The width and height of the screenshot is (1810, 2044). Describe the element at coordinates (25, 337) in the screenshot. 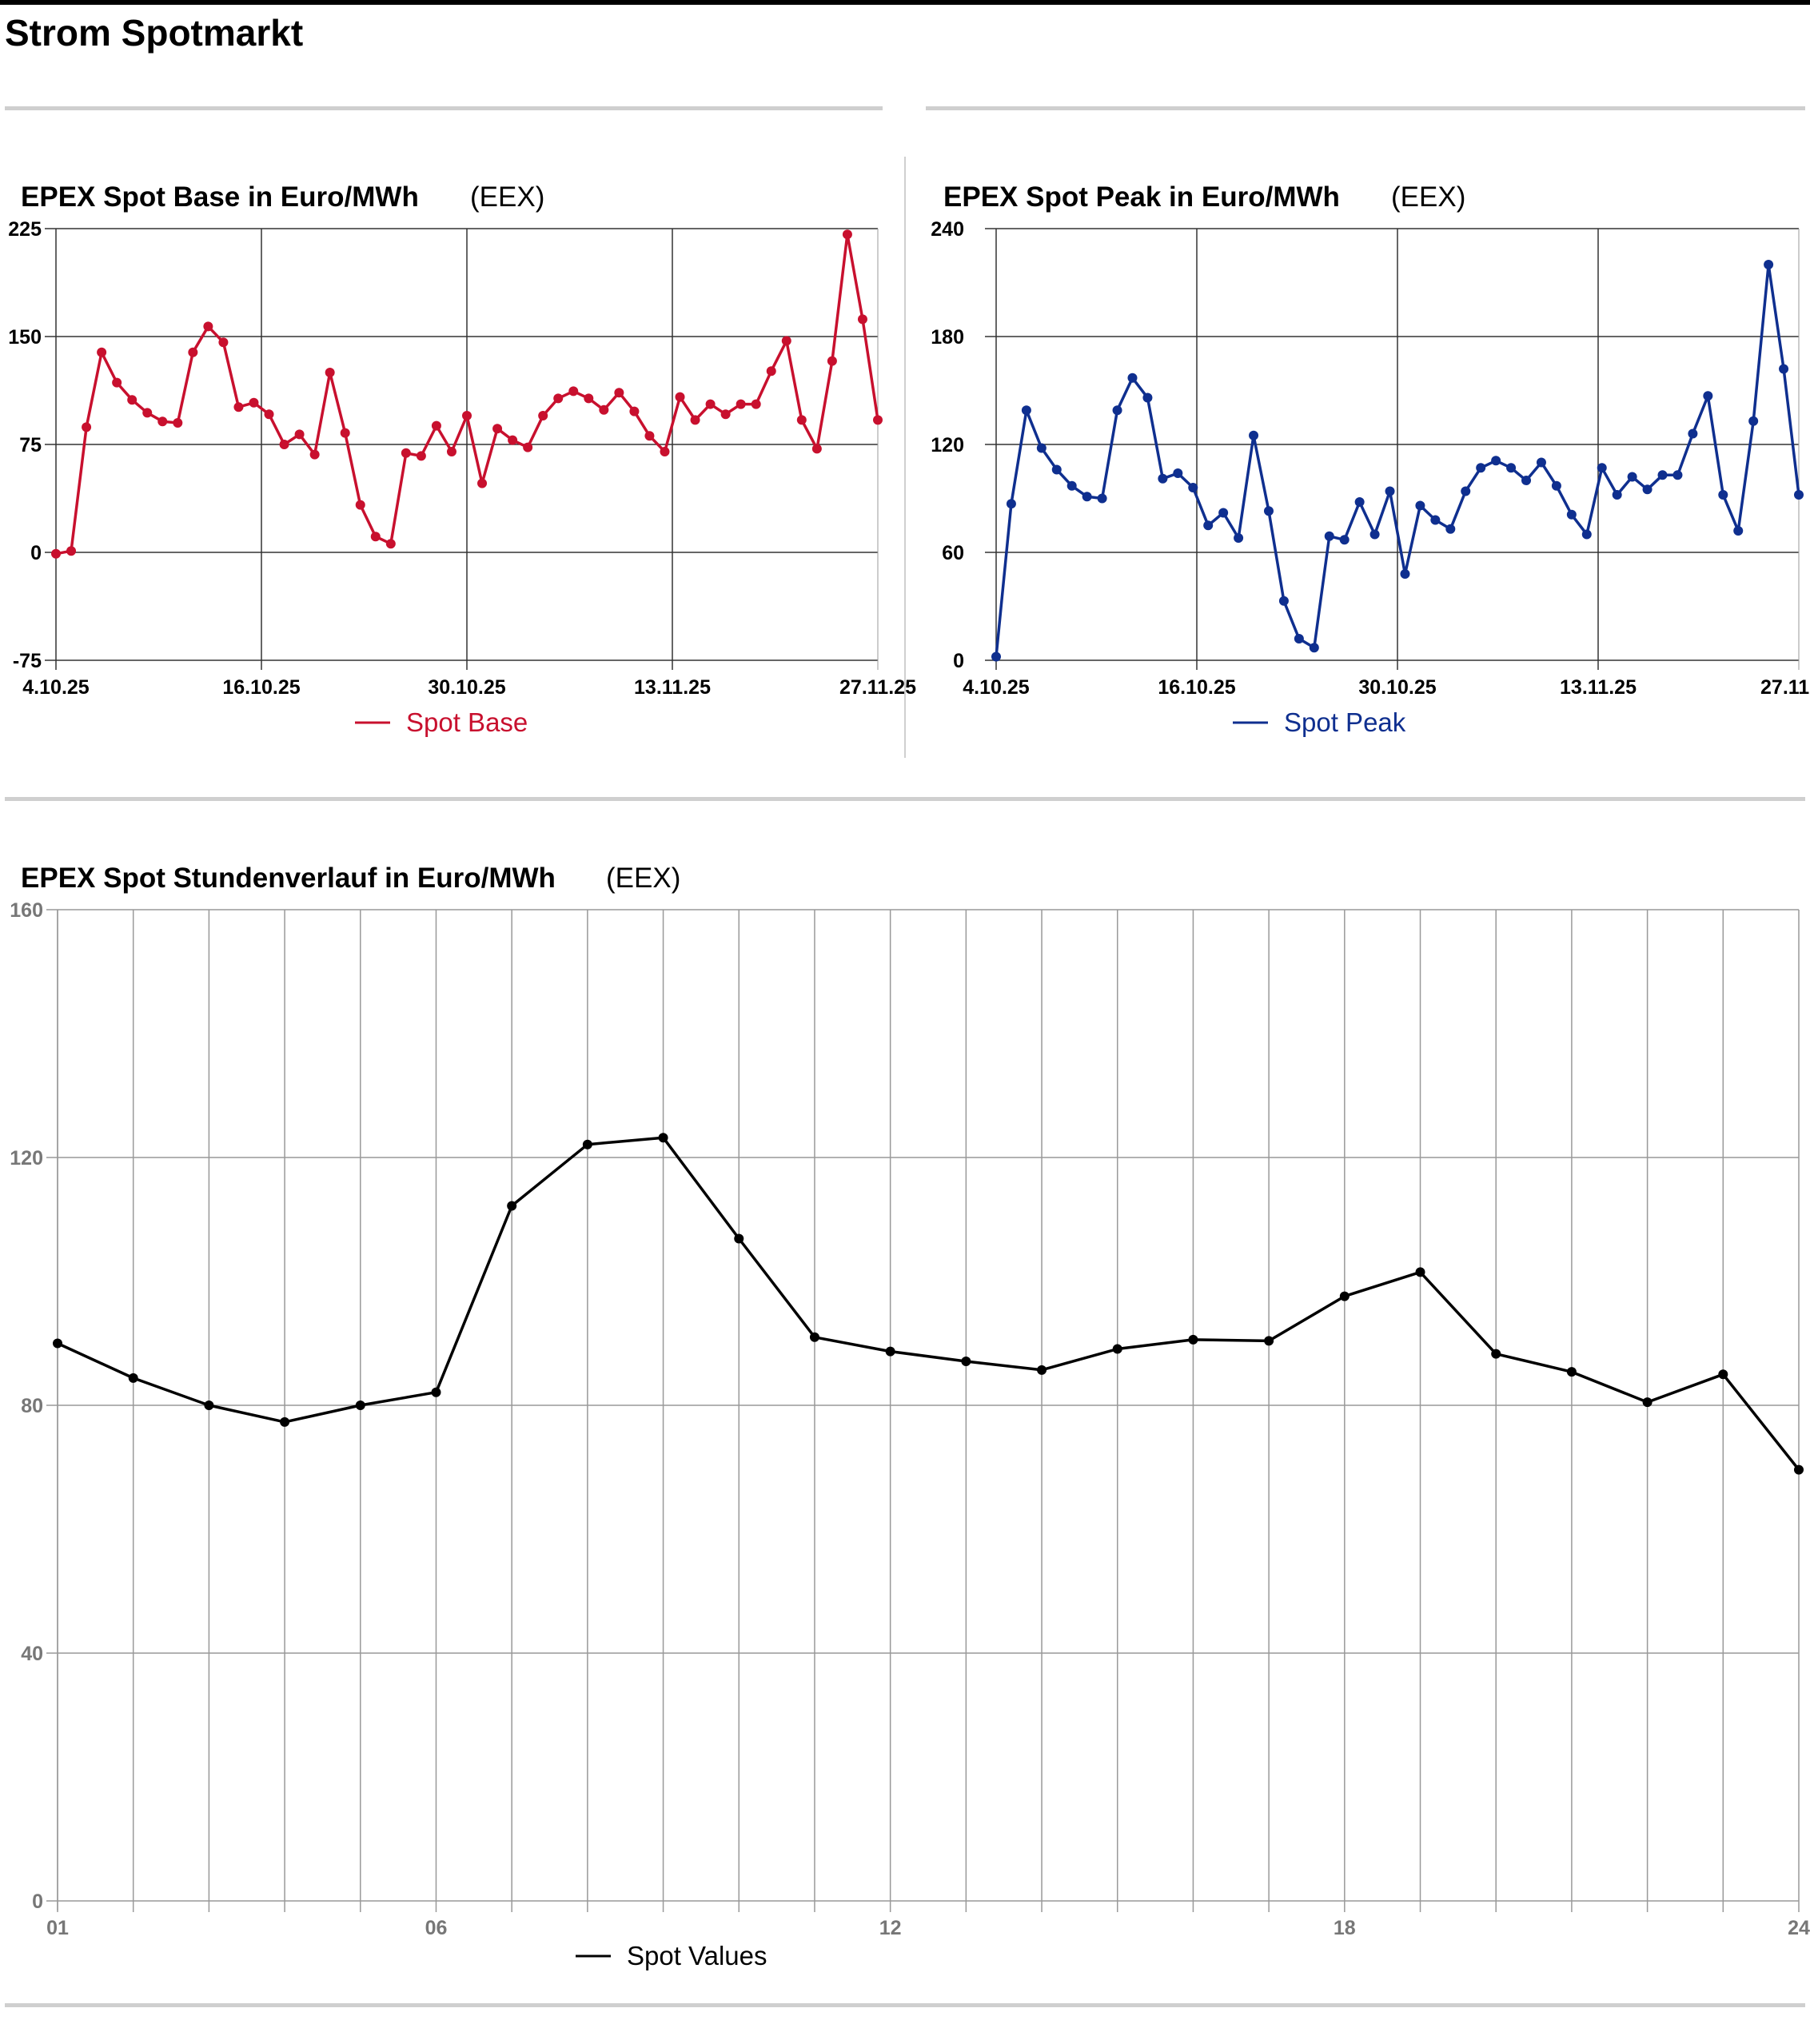

I see `y-tick-label: 150` at that location.